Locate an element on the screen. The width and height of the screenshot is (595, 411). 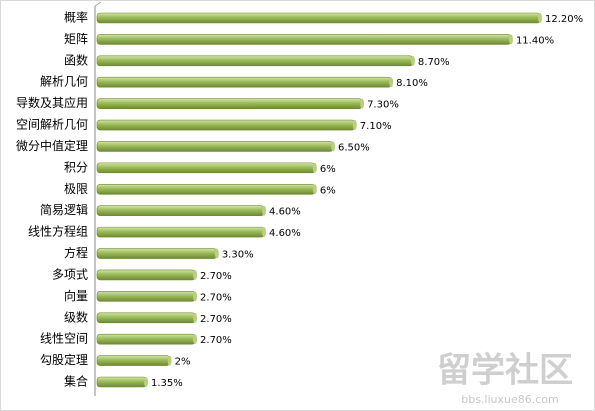
category-label: 矩阵 is located at coordinates (76, 39).